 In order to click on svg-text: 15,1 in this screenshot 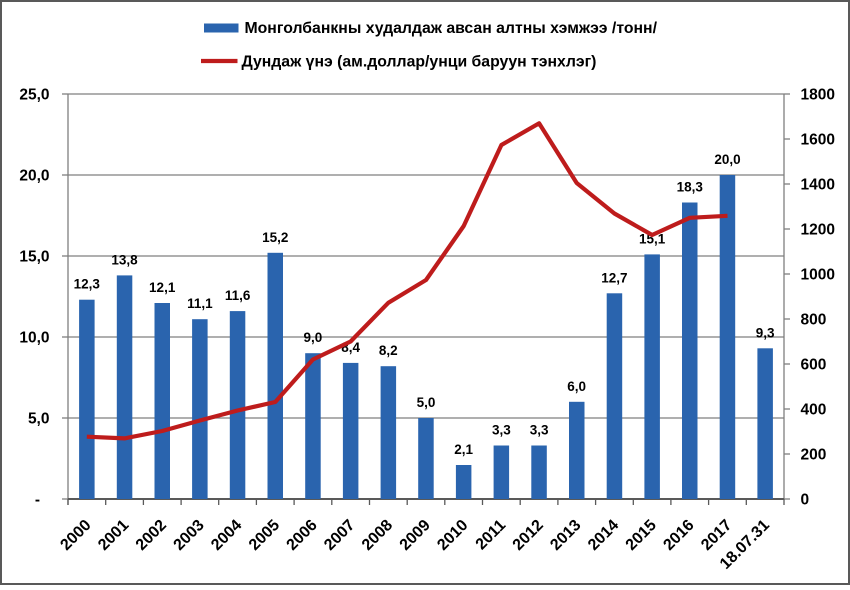, I will do `click(652, 238)`.